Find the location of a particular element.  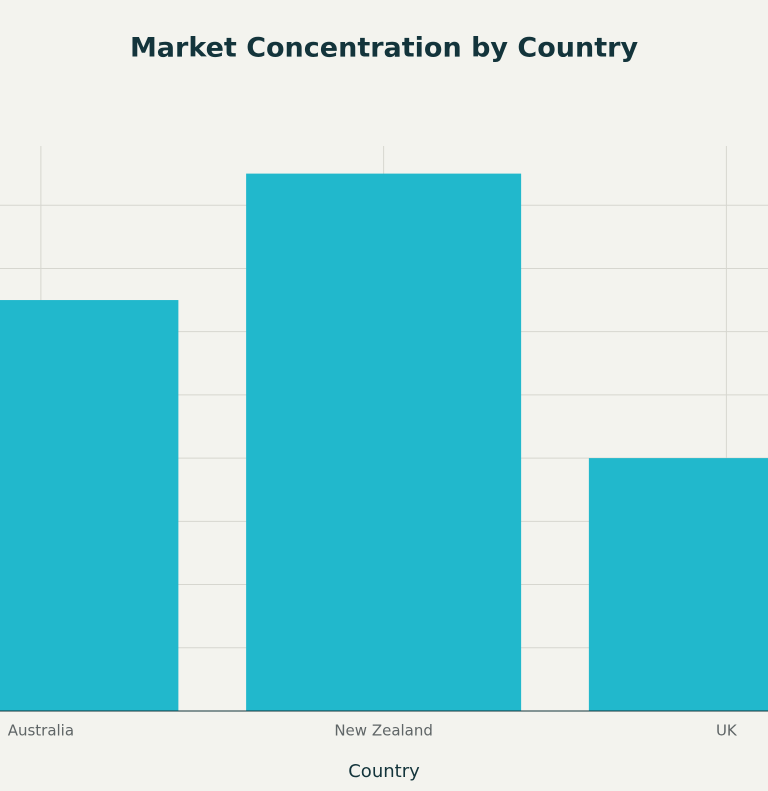

chart-title: Market Concentration by Country is located at coordinates (384, 48).